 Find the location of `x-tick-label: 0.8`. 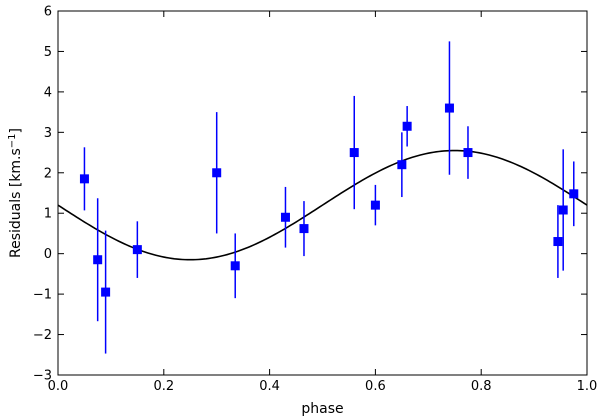

x-tick-label: 0.8 is located at coordinates (481, 386).